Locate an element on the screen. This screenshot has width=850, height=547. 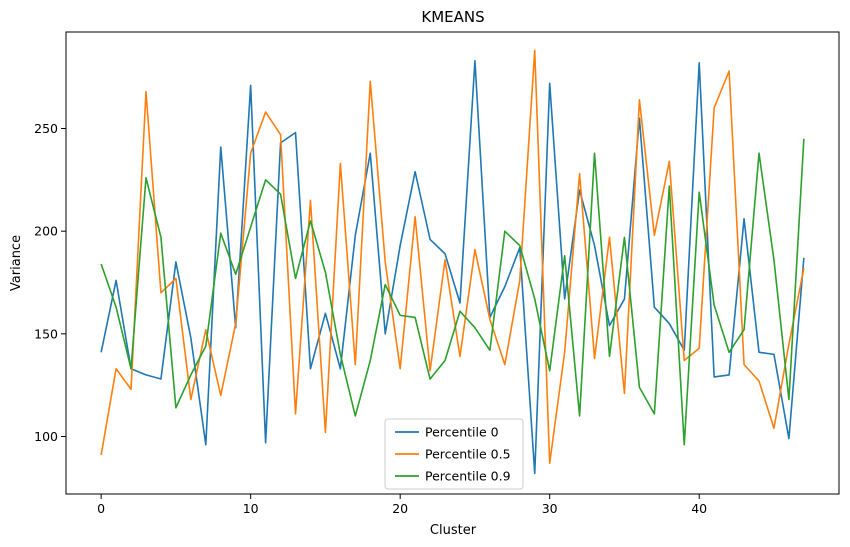
x-tick-label: 30 is located at coordinates (550, 508).